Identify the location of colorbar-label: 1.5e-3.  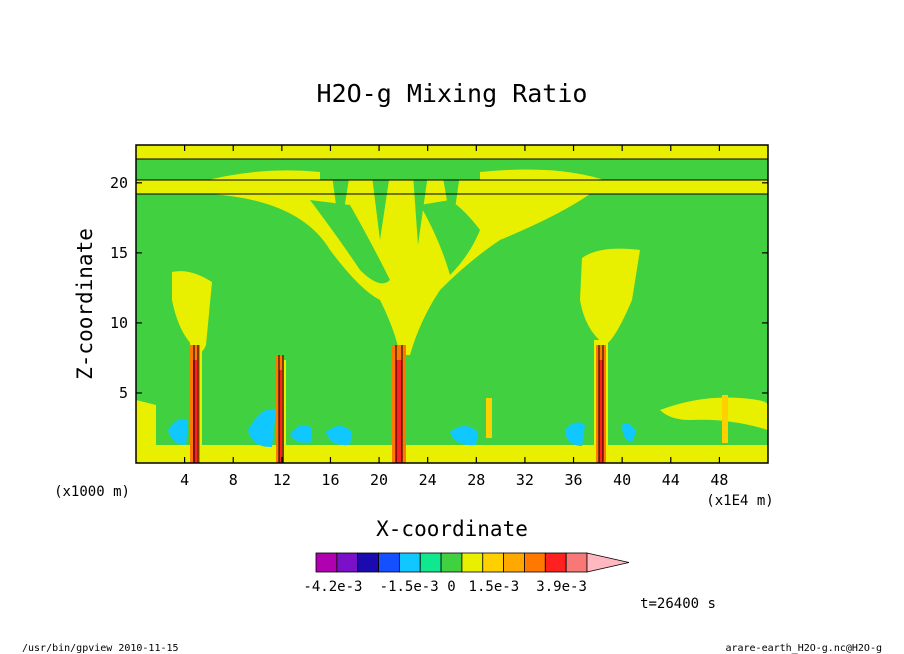
(494, 587).